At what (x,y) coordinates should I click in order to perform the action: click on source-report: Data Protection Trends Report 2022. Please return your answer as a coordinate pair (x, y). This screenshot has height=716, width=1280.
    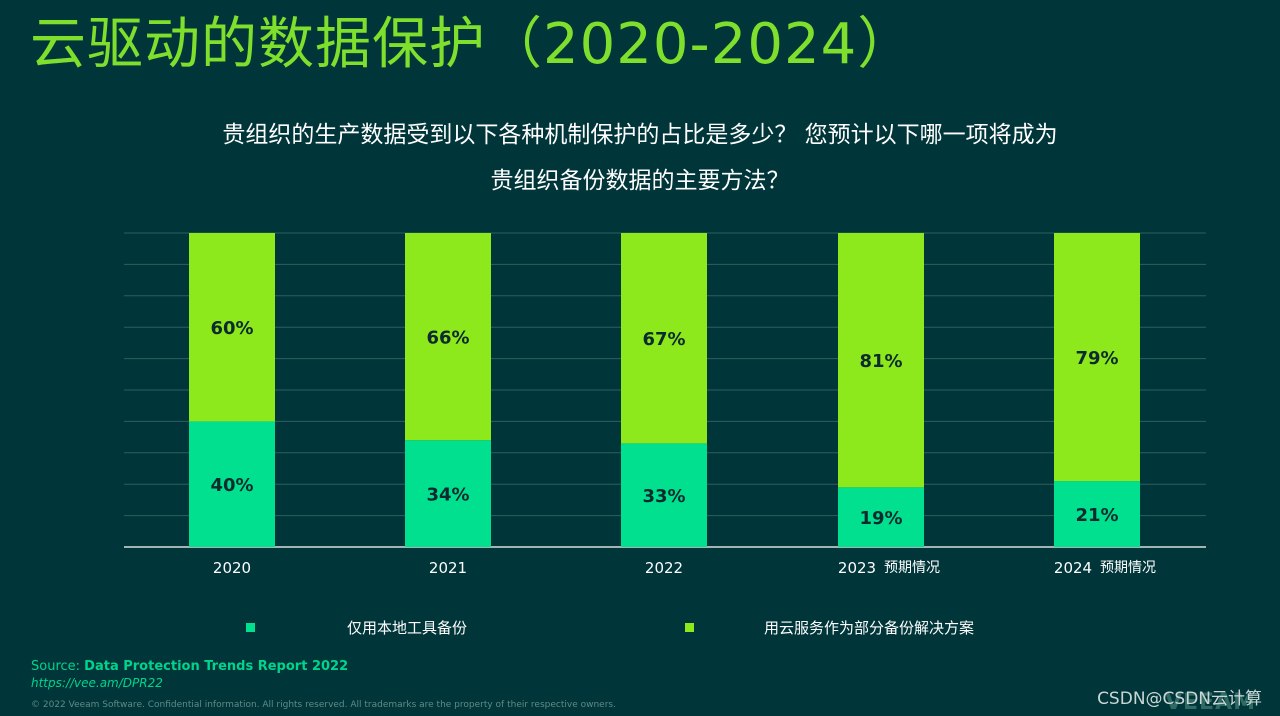
    Looking at the image, I should click on (216, 666).